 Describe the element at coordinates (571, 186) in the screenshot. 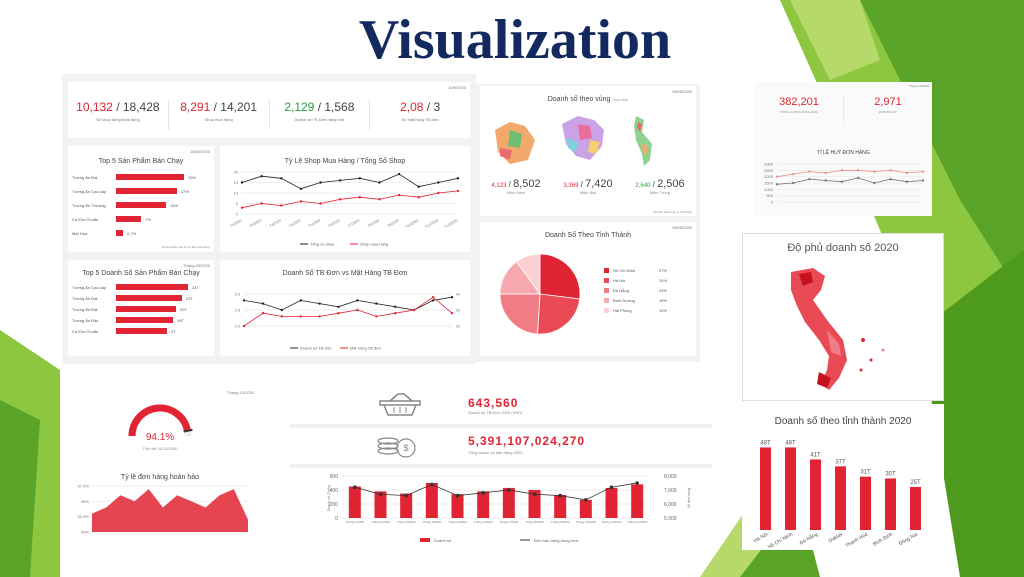

I see `region-current: 3,369` at that location.